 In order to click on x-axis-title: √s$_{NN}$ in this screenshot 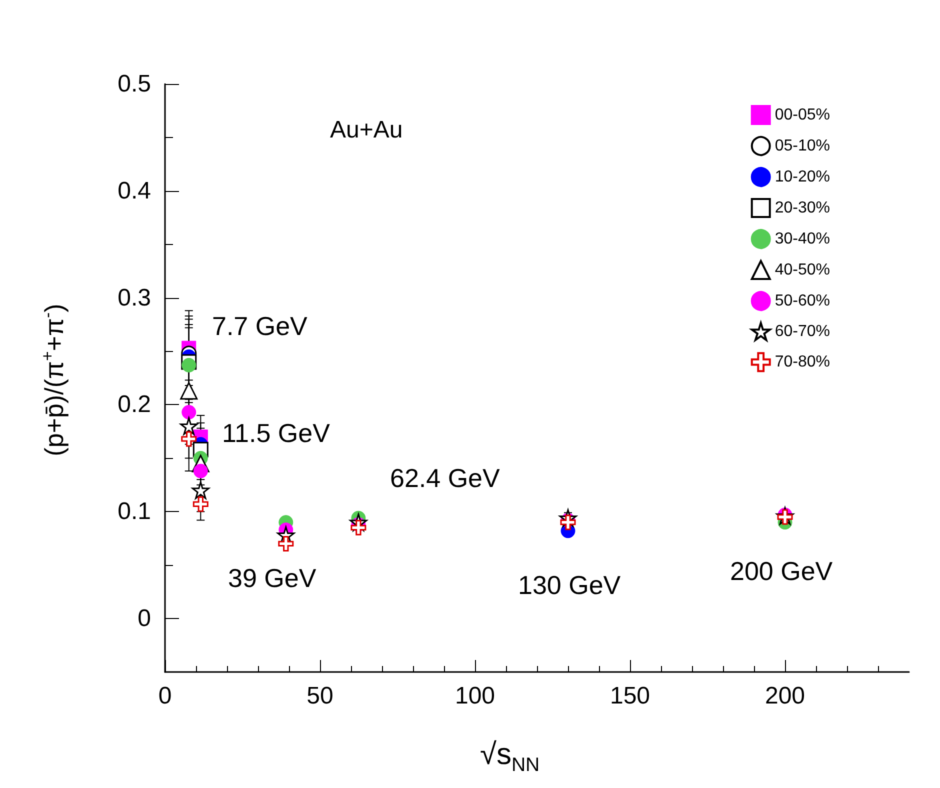, I will do `click(510, 757)`.